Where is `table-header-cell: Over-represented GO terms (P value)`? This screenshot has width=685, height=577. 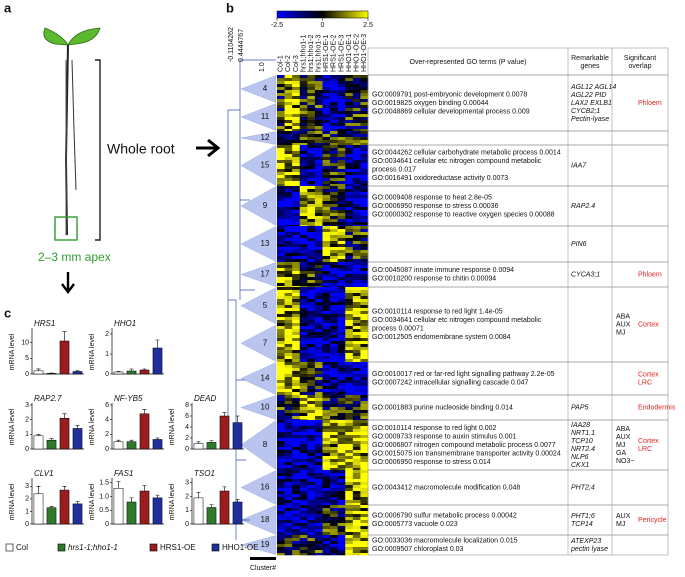
table-header-cell: Over-represented GO terms (P value) is located at coordinates (468, 62).